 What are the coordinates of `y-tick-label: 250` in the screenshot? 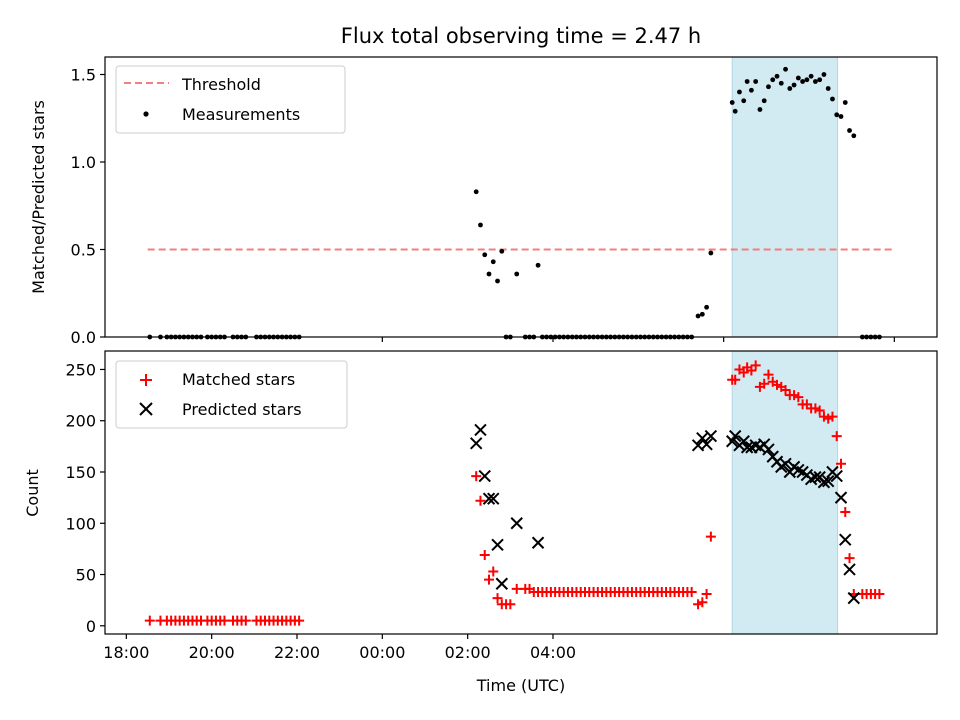 It's located at (80, 369).